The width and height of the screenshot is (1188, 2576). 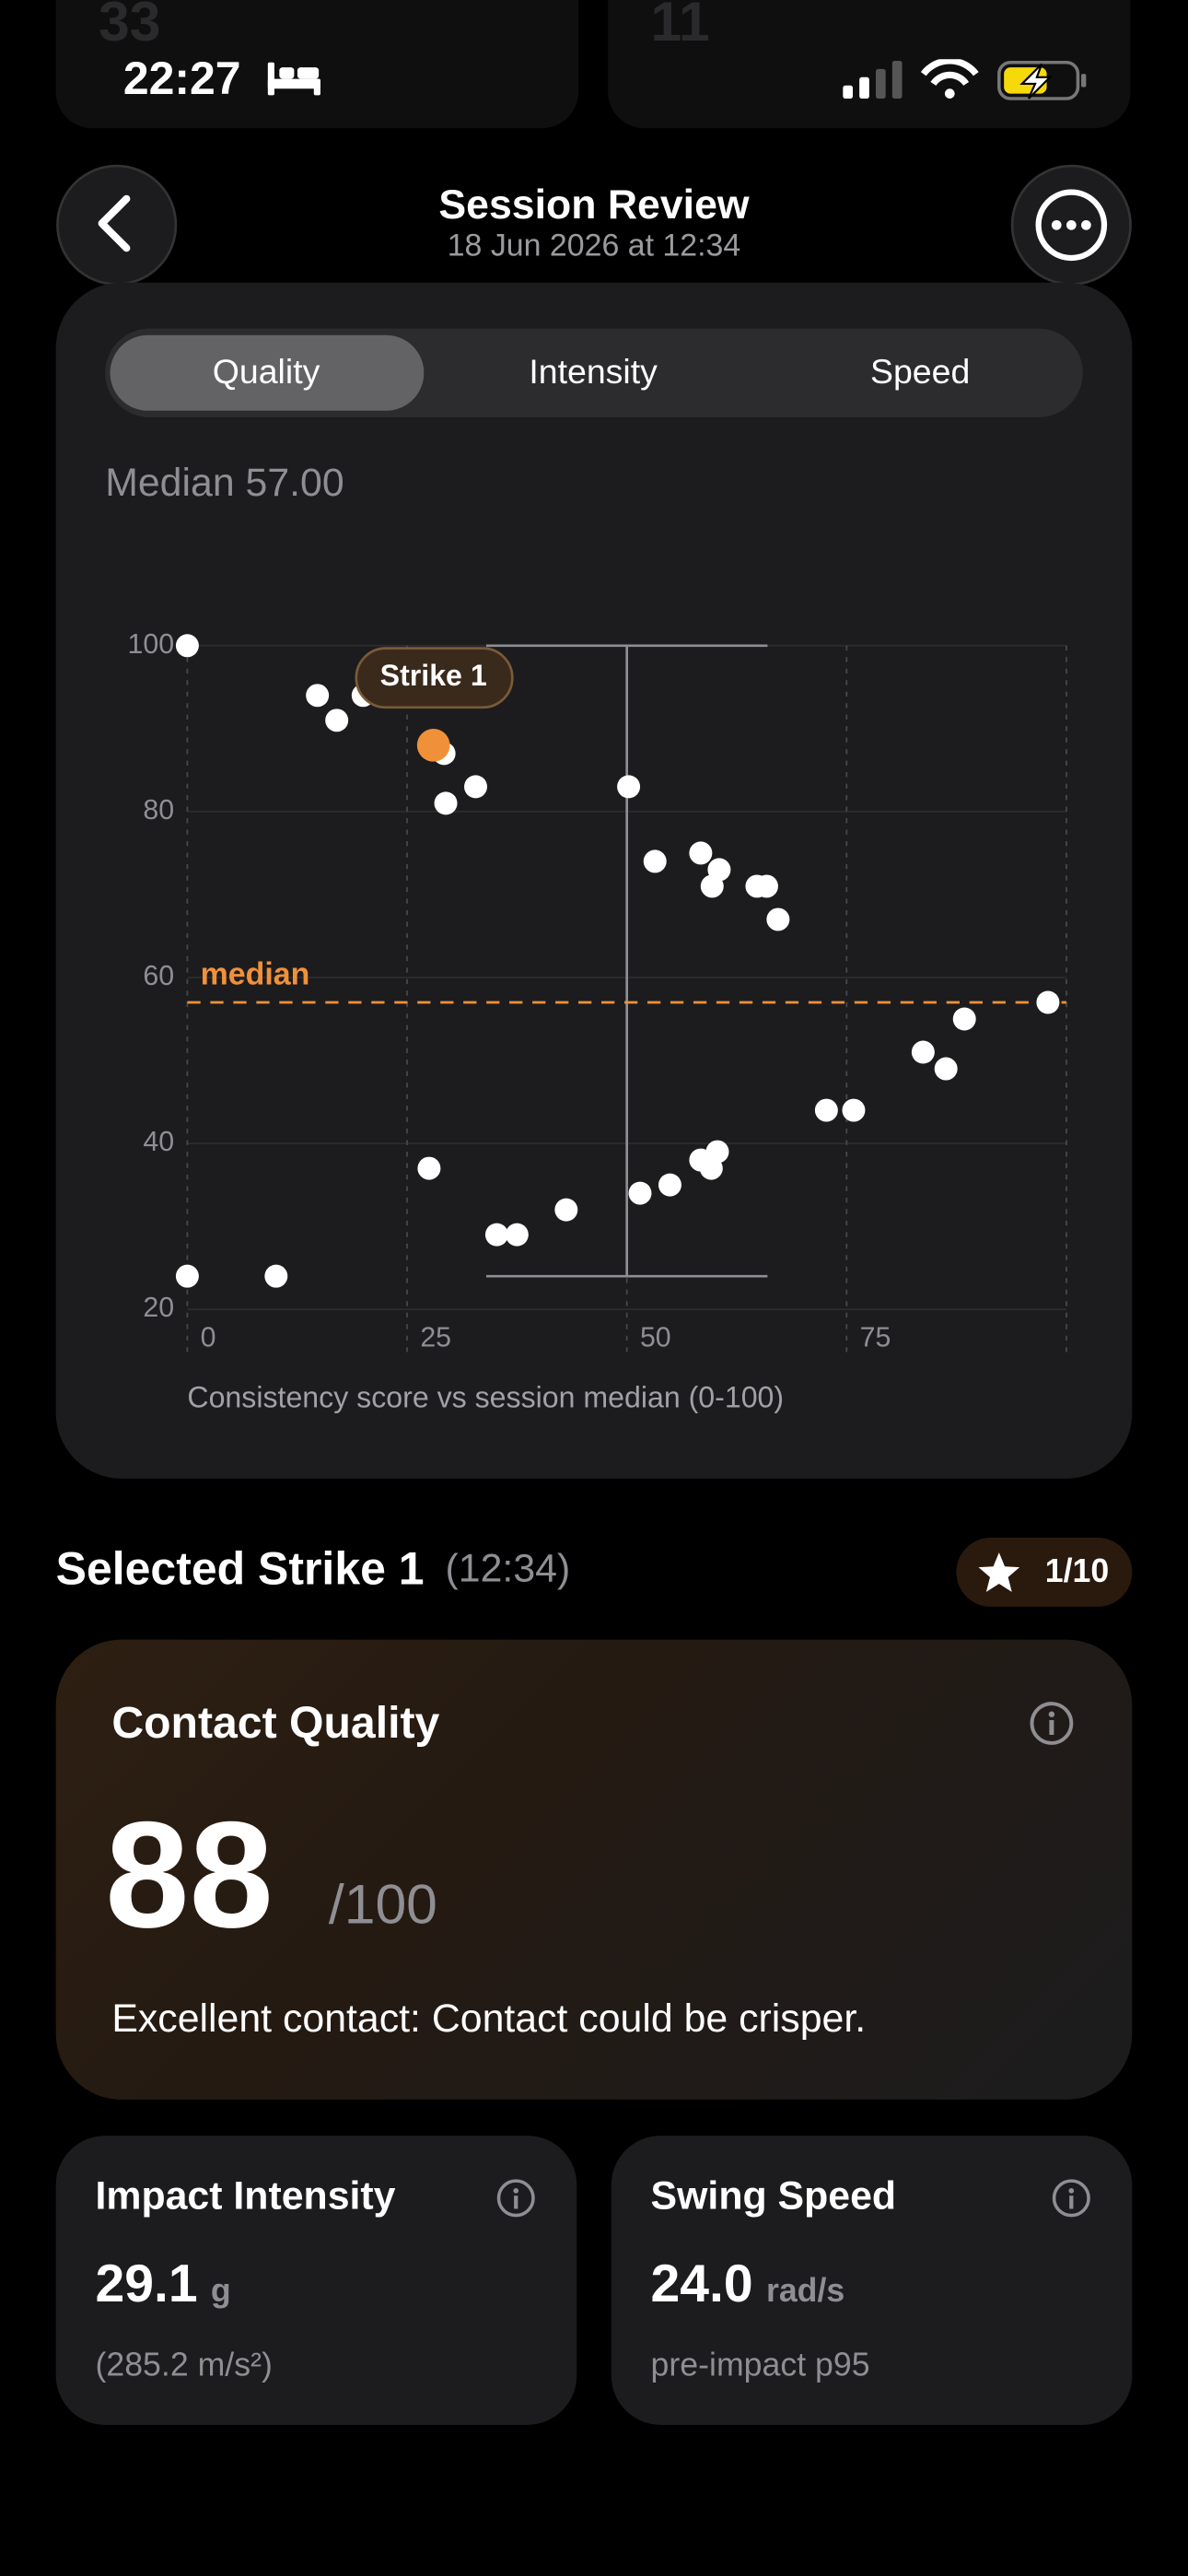 I want to click on metric-value: 24.0 rad/s, so click(x=748, y=2283).